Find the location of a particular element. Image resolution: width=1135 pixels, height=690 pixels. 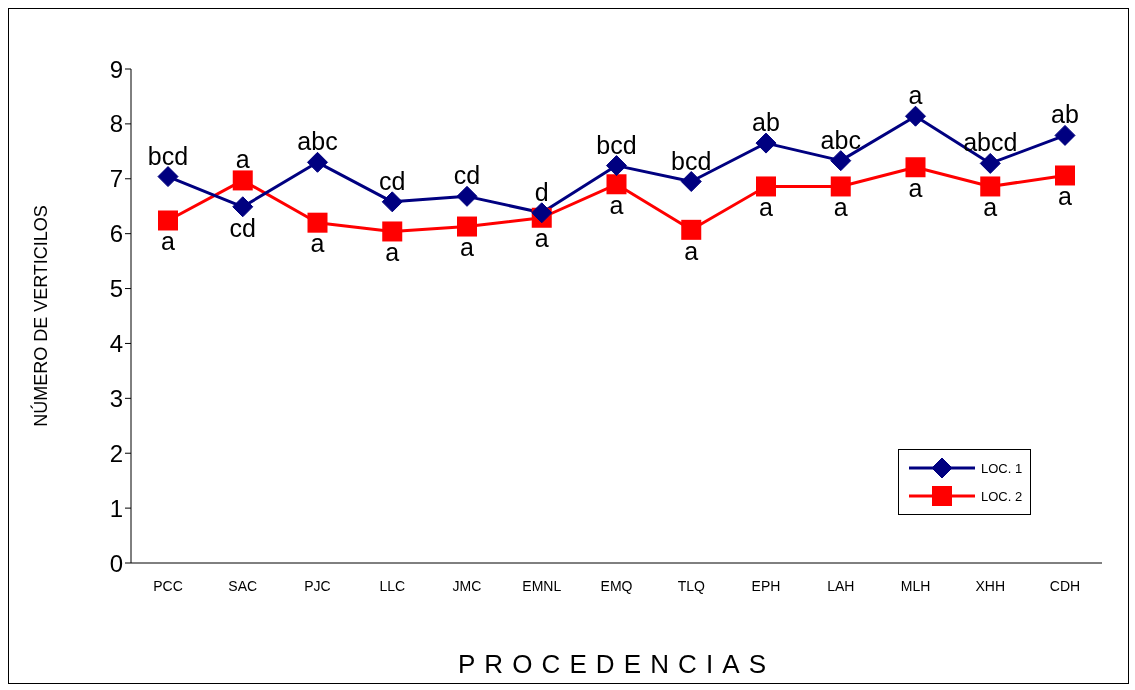

x-tick-label: EPH is located at coordinates (766, 585).